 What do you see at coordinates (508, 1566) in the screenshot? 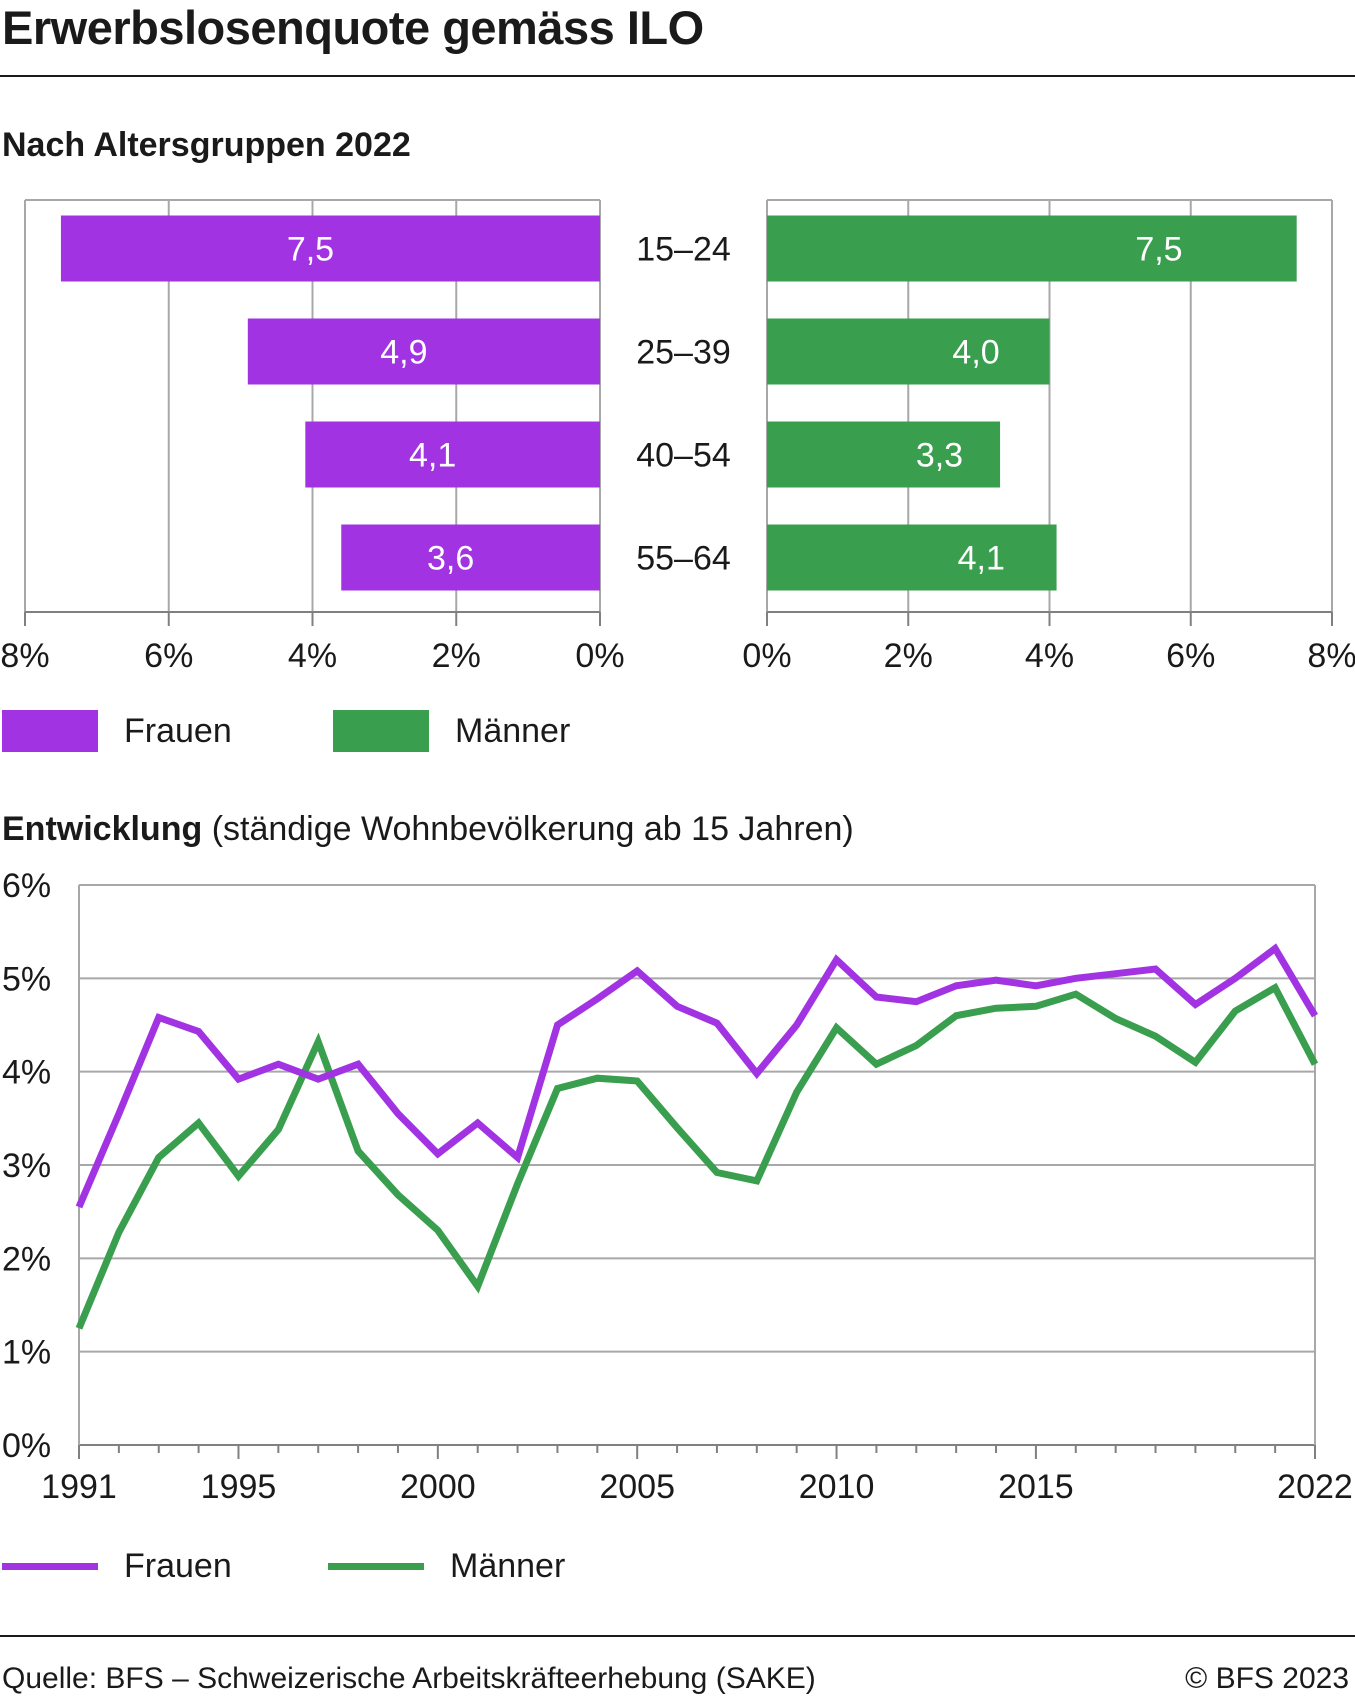
I see `line-legend-label-maenner: Männer` at bounding box center [508, 1566].